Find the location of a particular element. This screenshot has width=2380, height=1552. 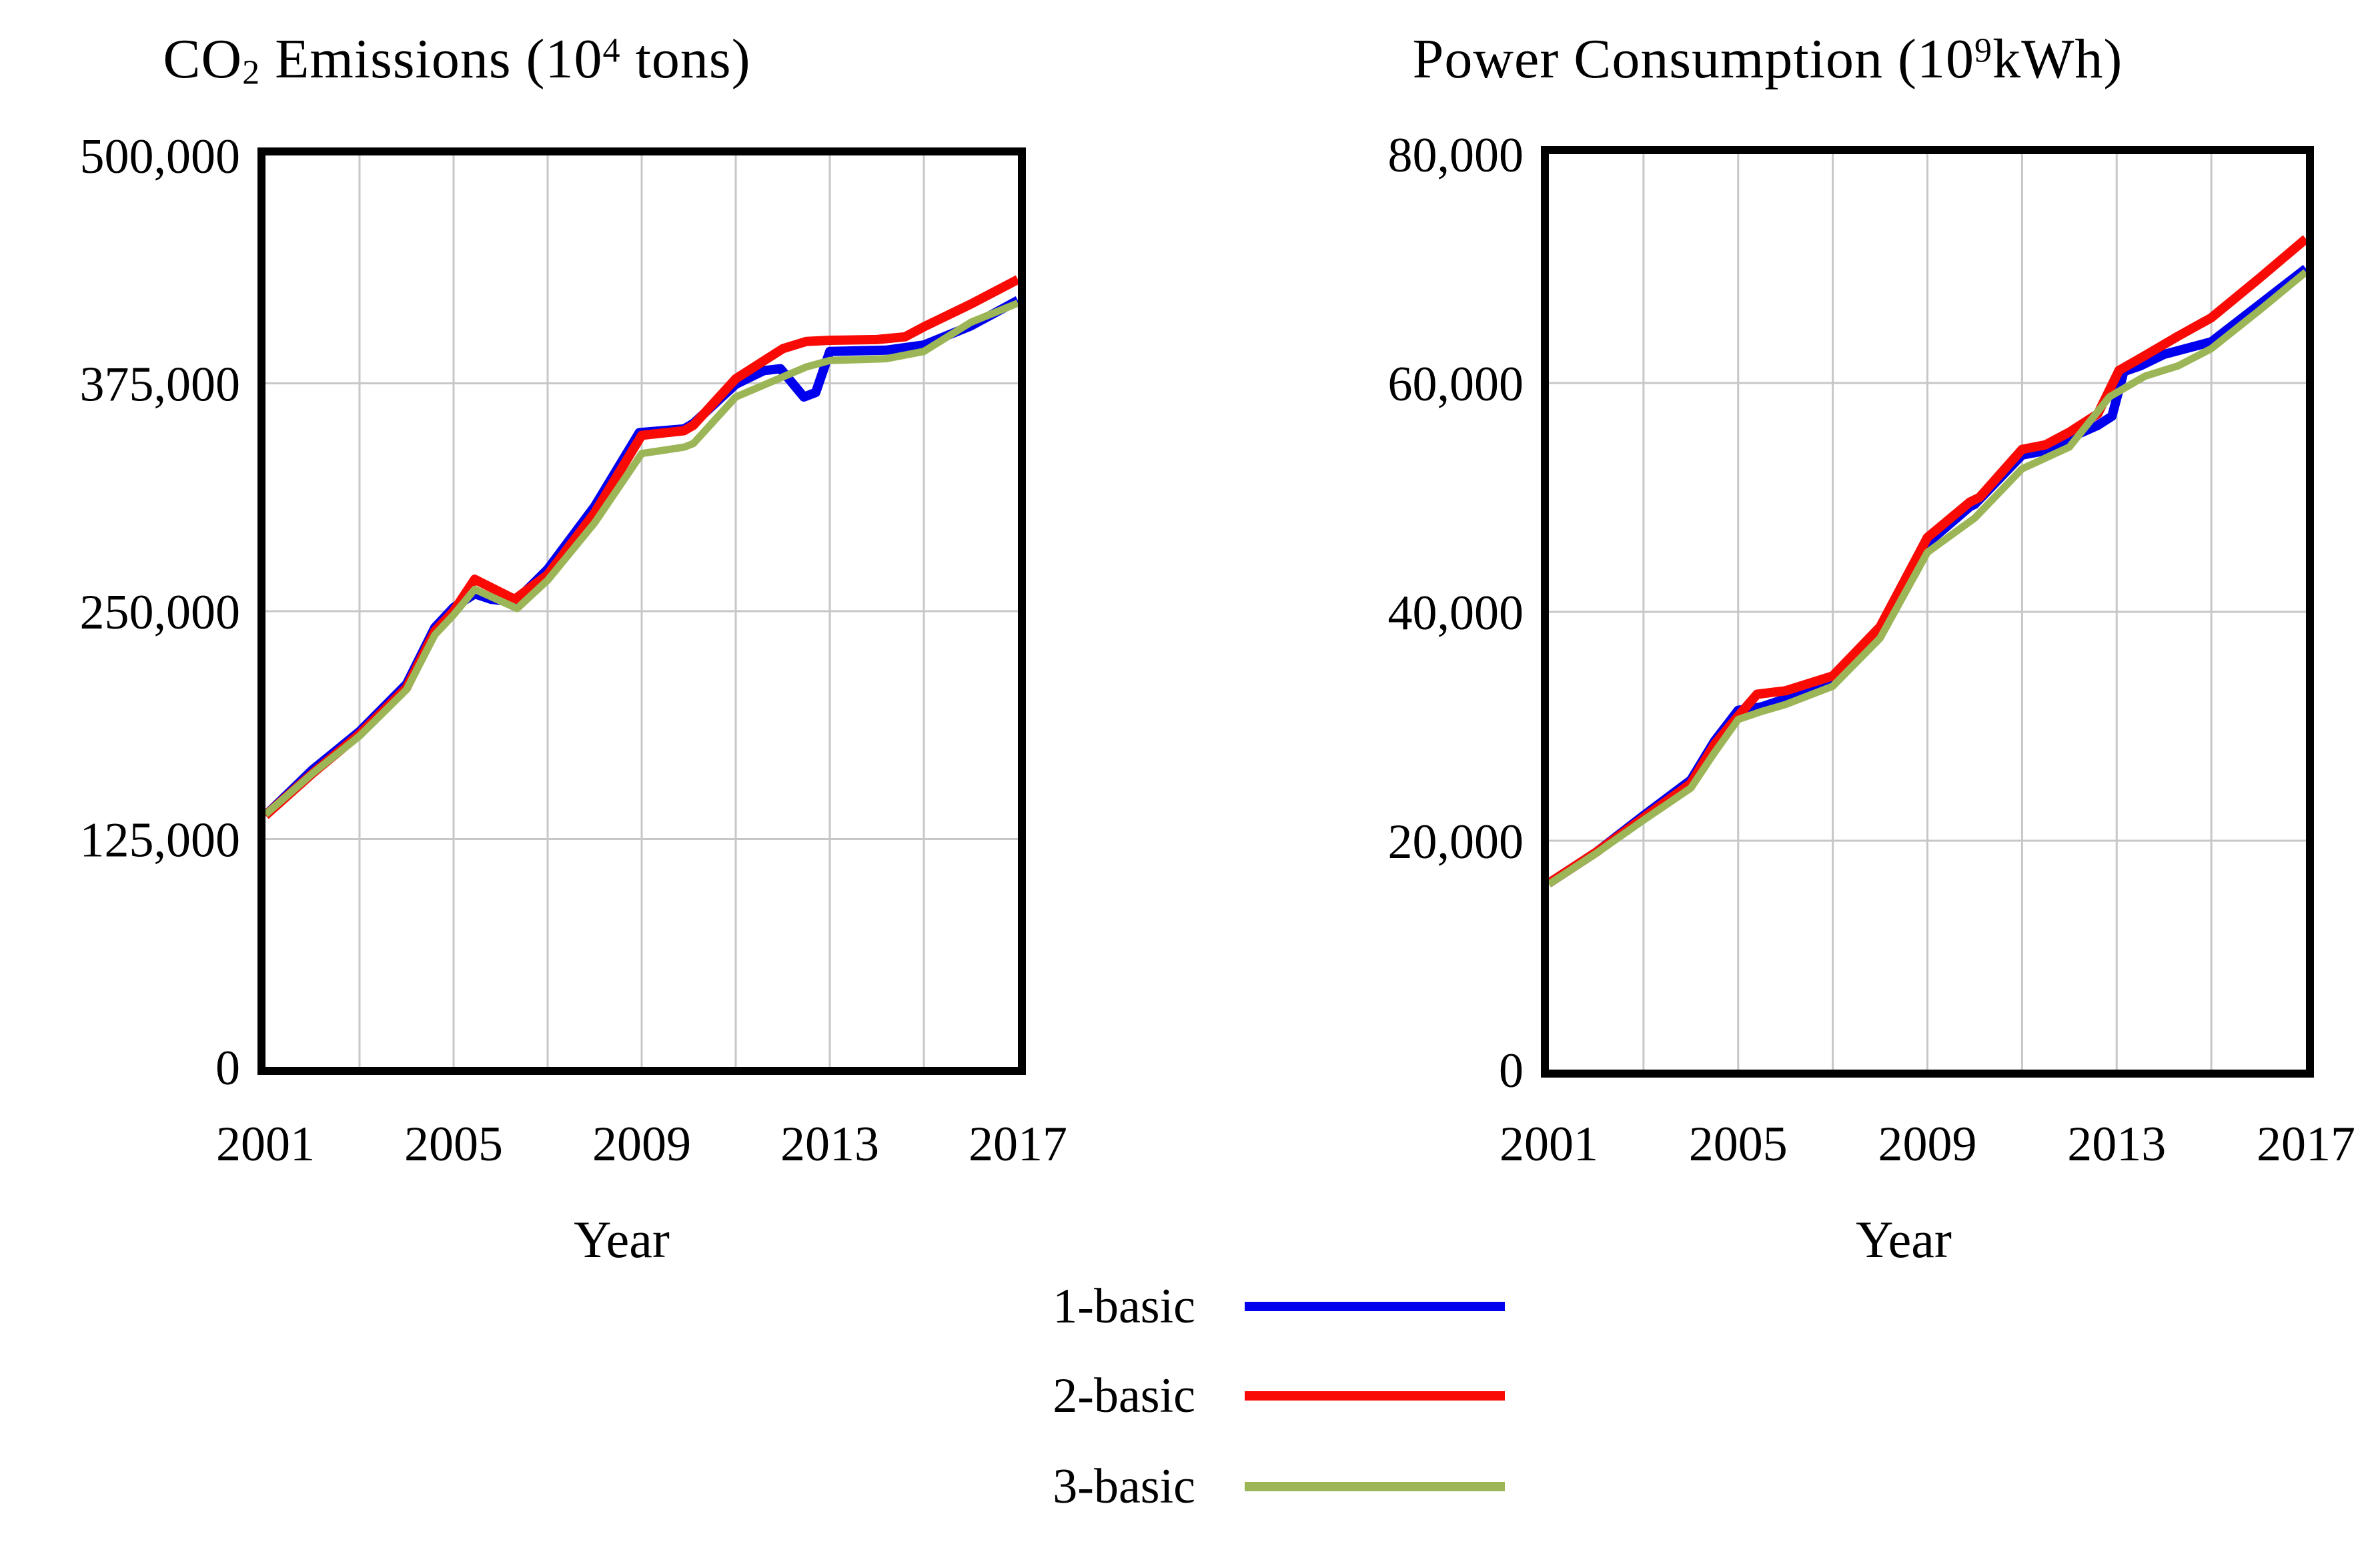

y-axis-tick-labels: 0 20,000 40,000 60,000 80,000 is located at coordinates (1456, 613).